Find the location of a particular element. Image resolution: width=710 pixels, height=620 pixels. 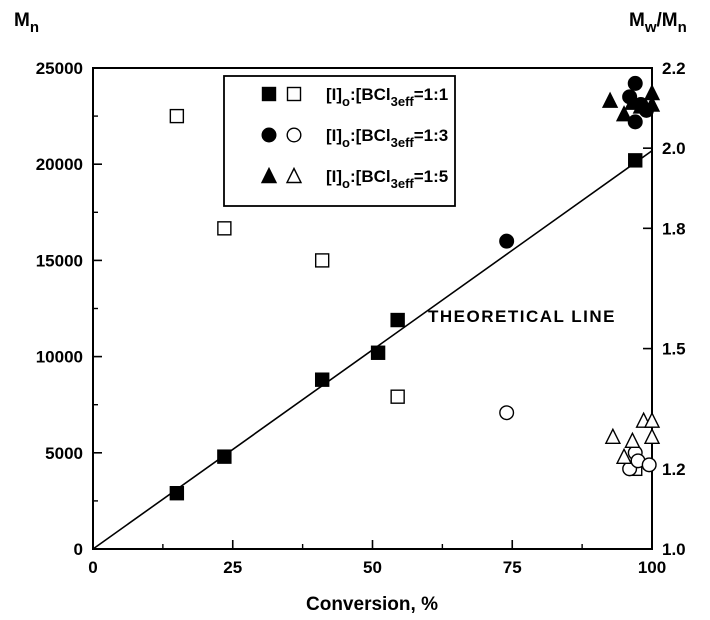

legend-circle-open-icon is located at coordinates (294, 135).